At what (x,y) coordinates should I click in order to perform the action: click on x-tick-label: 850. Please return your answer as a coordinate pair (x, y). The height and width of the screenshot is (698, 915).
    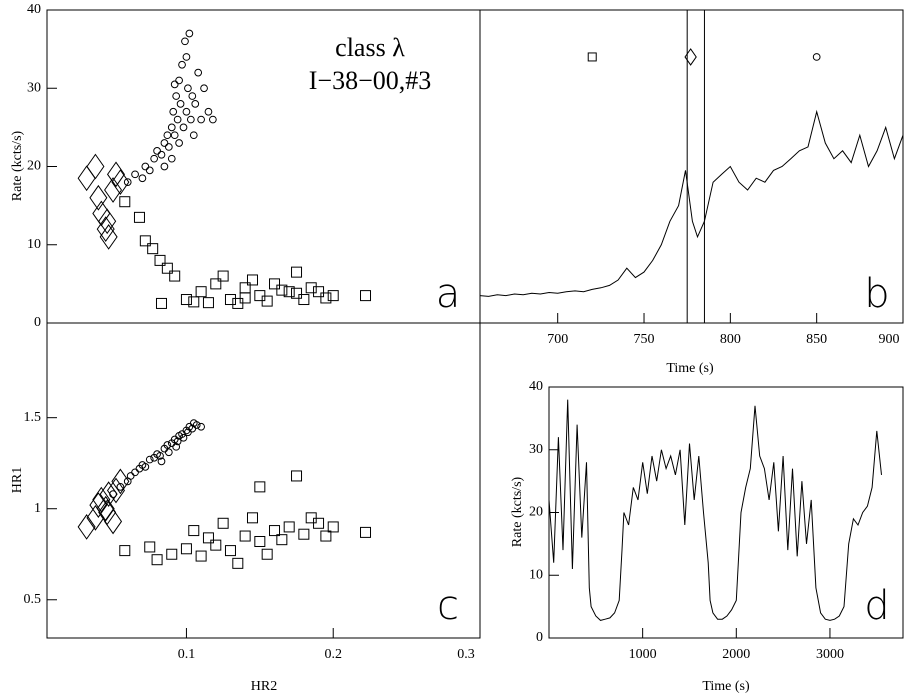
    Looking at the image, I should click on (816, 339).